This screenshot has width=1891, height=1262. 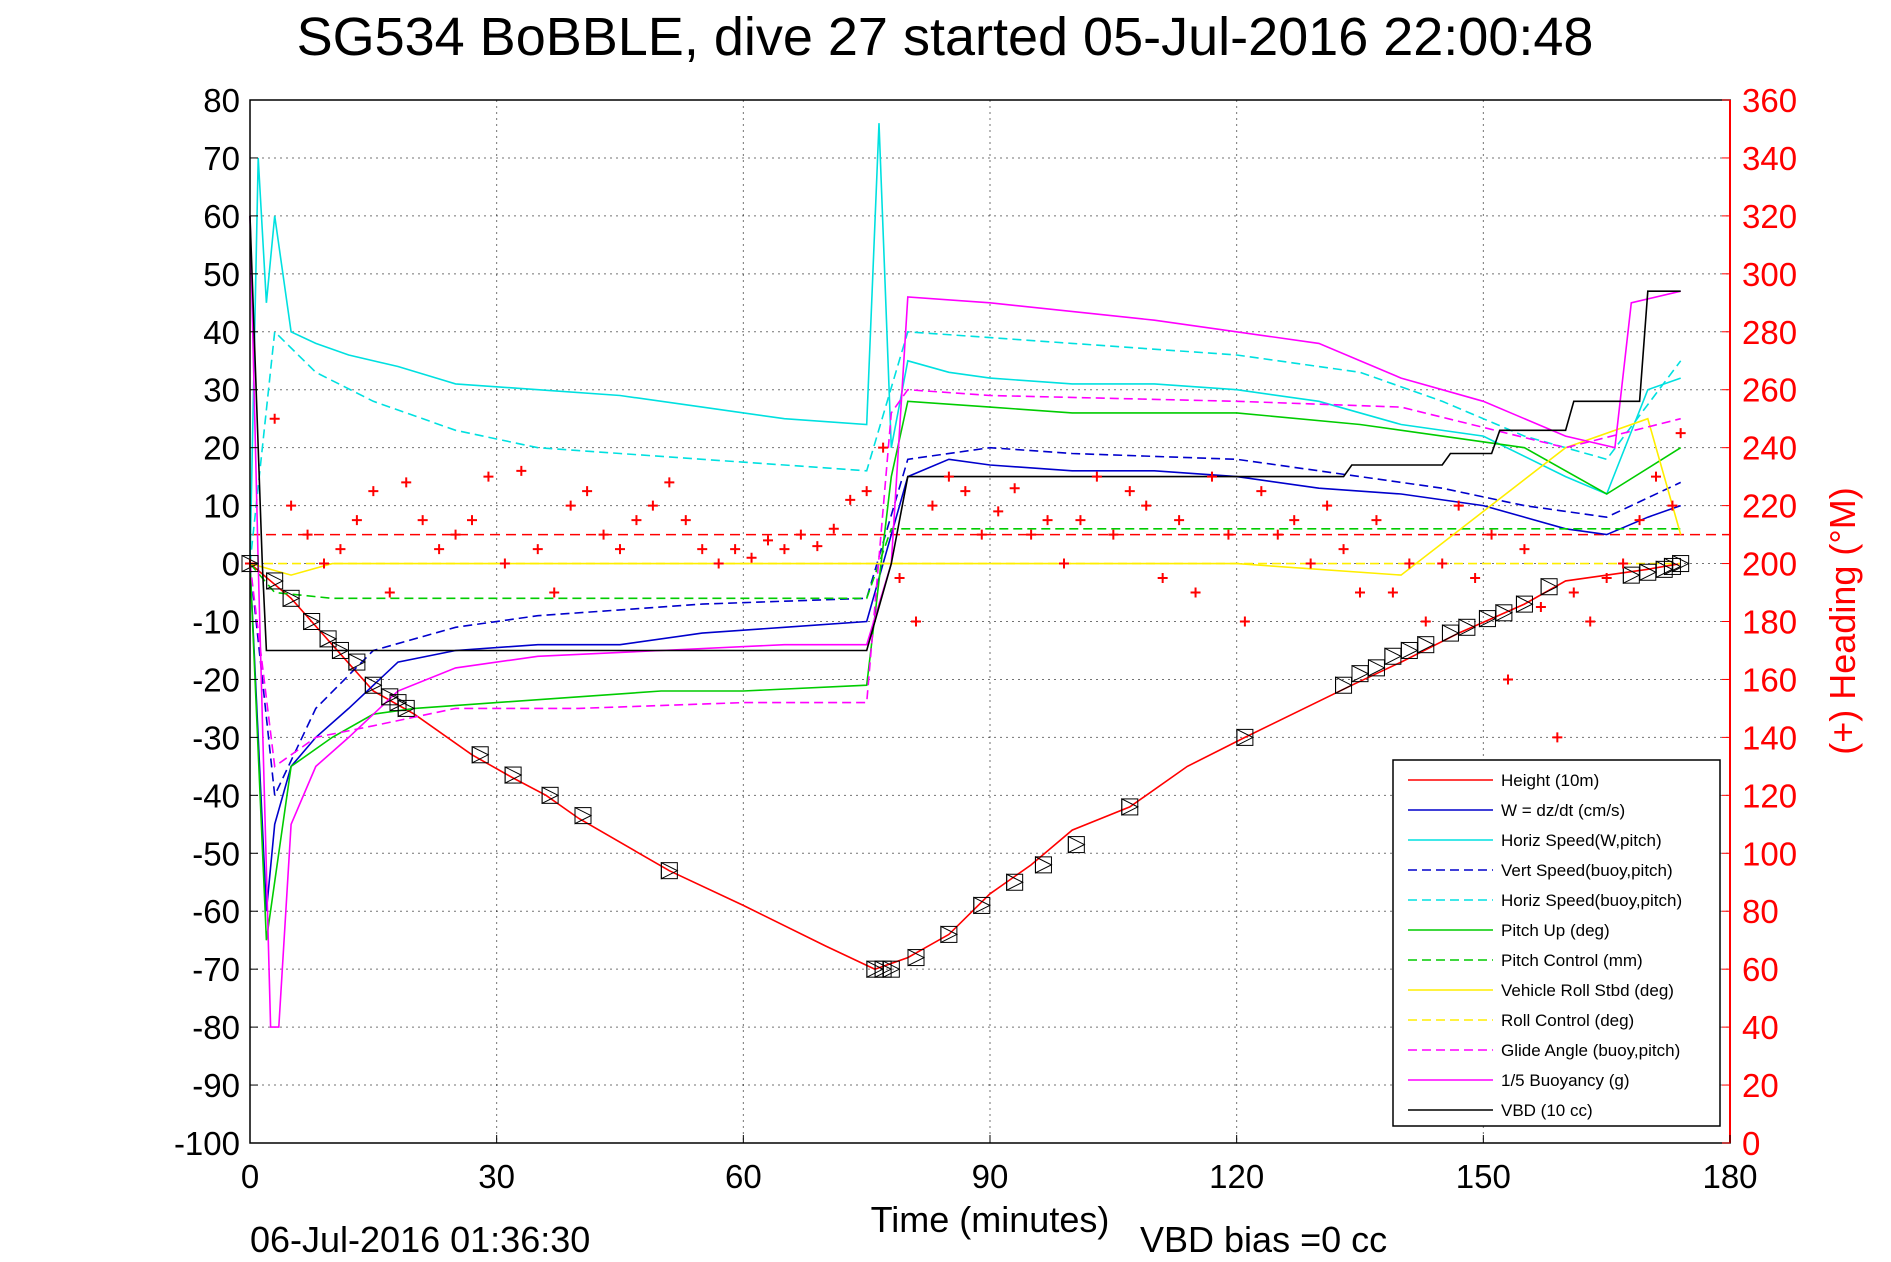 What do you see at coordinates (1769, 853) in the screenshot?
I see `y-tick-label-right: 100` at bounding box center [1769, 853].